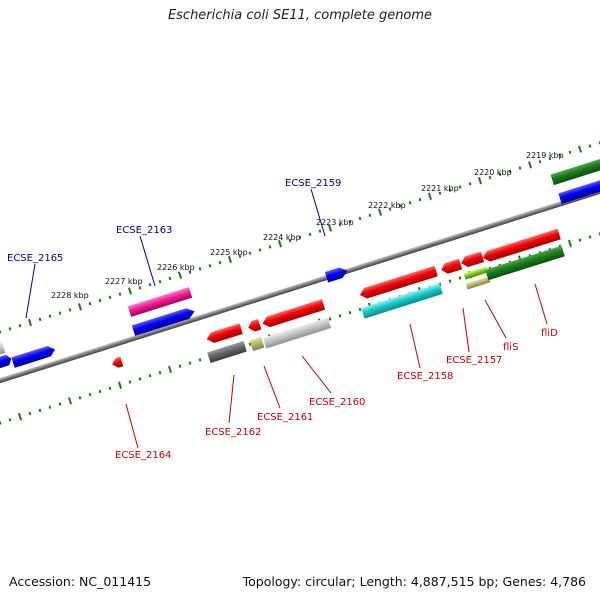  I want to click on kbp-label-2219: 2219 kbp, so click(545, 155).